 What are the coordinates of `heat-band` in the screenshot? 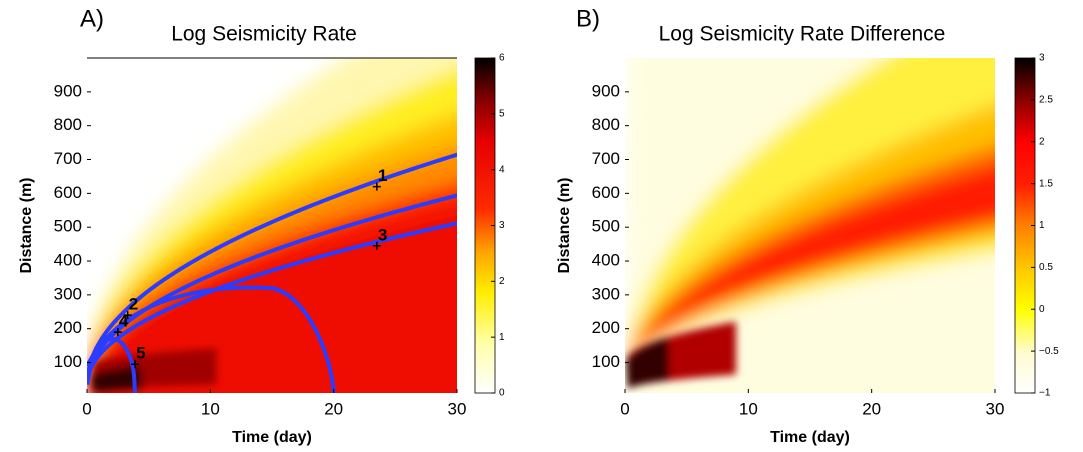 It's located at (272, 299).